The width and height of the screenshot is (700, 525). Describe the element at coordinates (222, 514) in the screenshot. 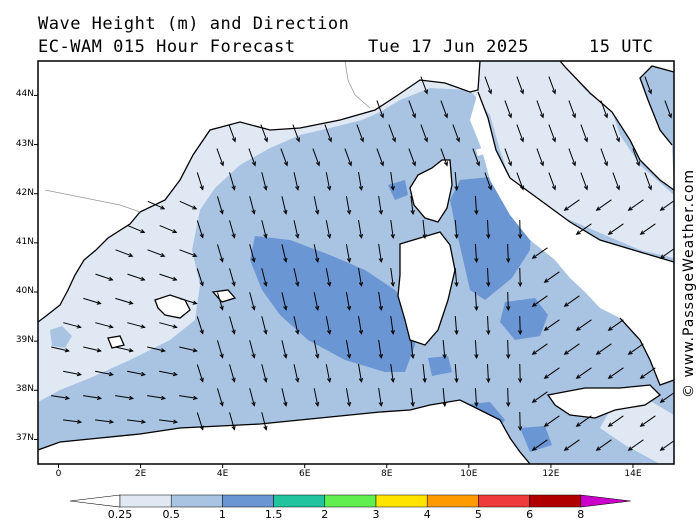

I see `colorbar-label: 1` at that location.